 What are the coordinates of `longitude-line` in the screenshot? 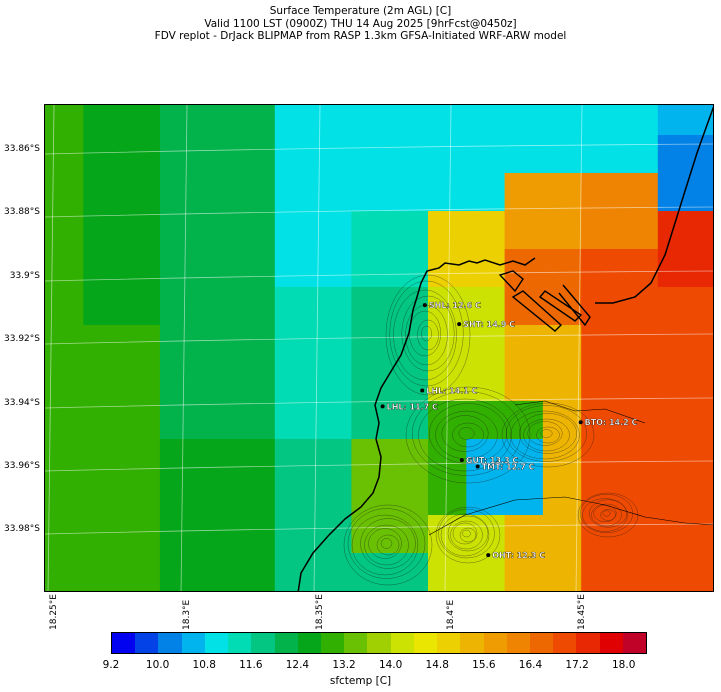 It's located at (317, 348).